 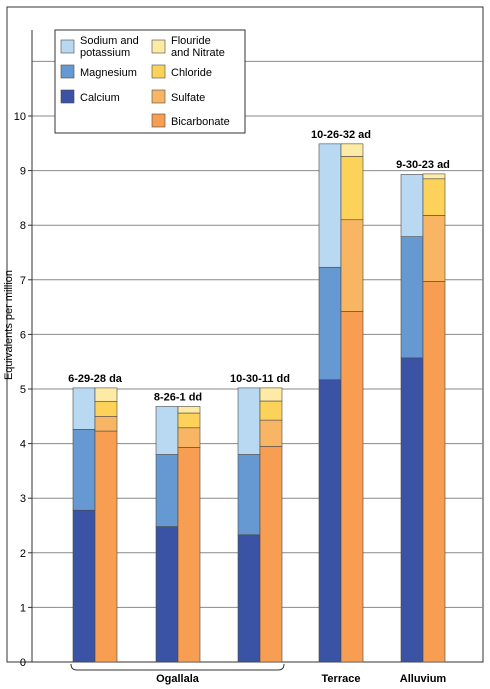 I want to click on y-tick-label: 0, so click(x=23, y=663).